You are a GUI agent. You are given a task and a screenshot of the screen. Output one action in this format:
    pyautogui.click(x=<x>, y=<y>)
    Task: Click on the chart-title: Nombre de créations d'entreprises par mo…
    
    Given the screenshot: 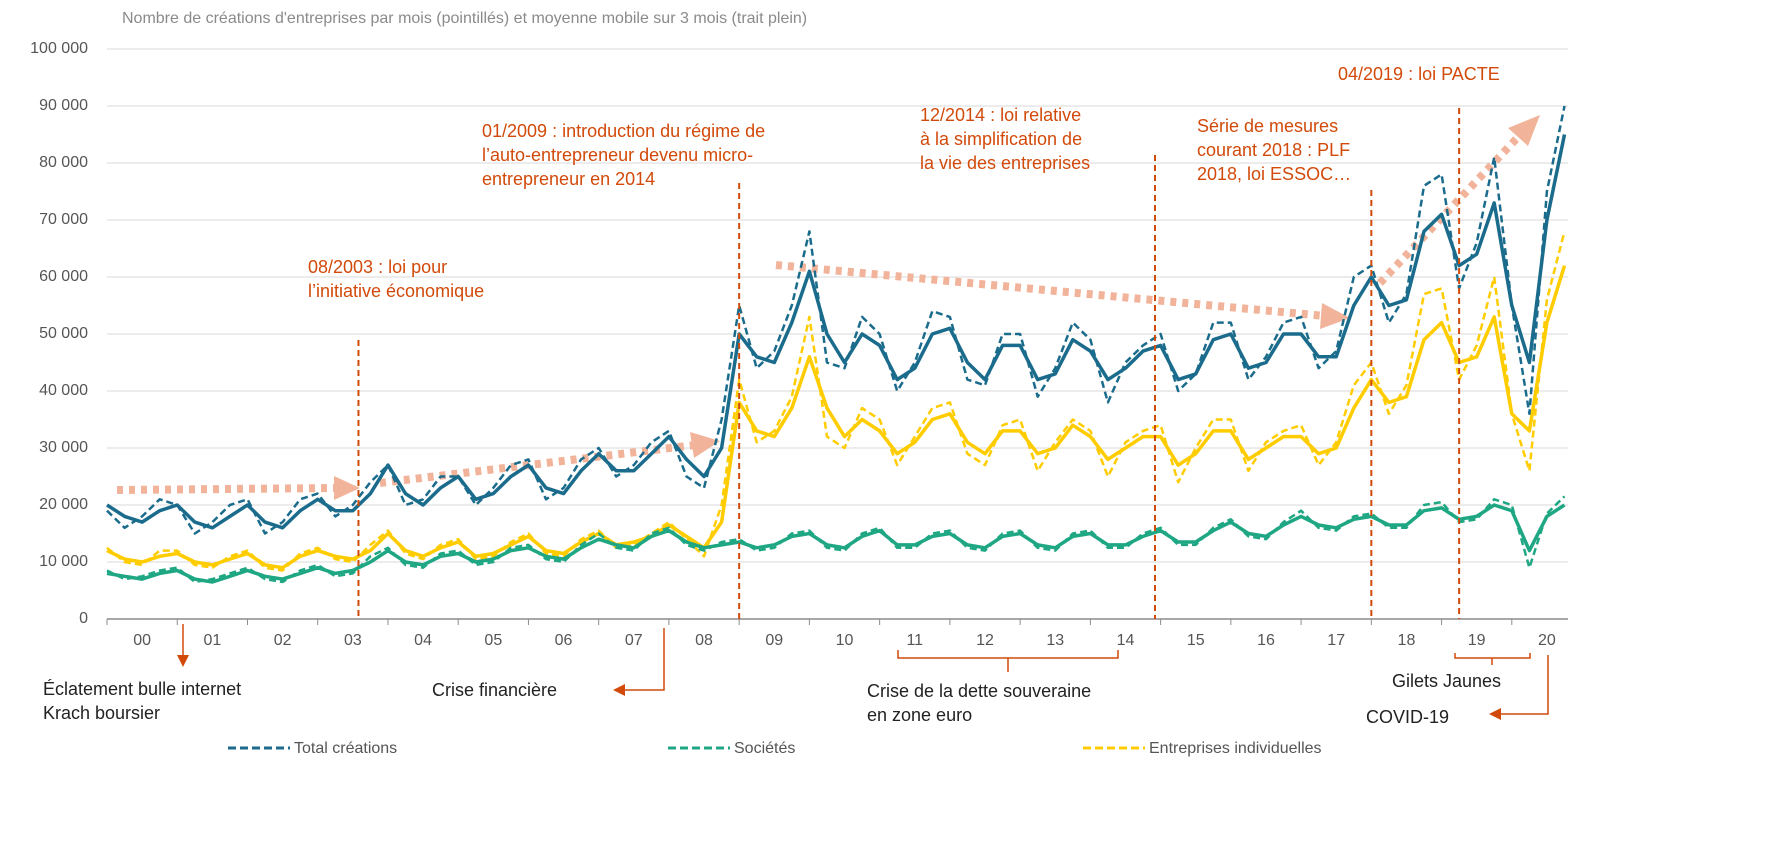 What is the action you would take?
    pyautogui.click(x=464, y=18)
    